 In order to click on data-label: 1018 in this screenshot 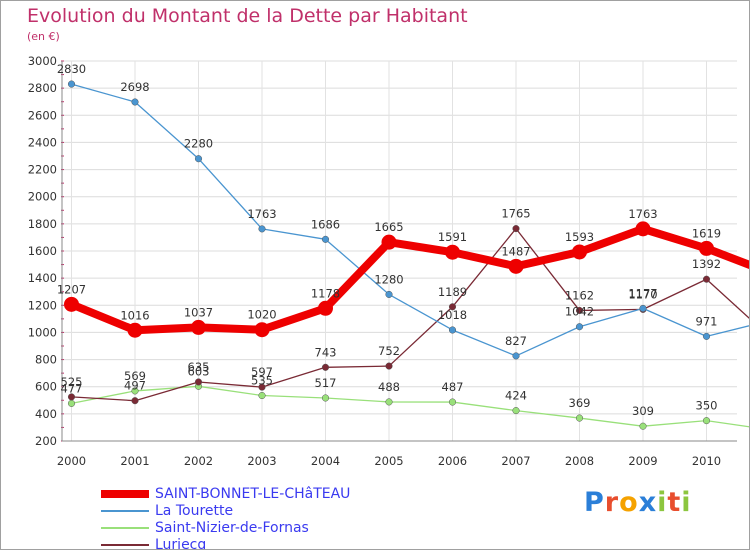, I will do `click(452, 315)`.